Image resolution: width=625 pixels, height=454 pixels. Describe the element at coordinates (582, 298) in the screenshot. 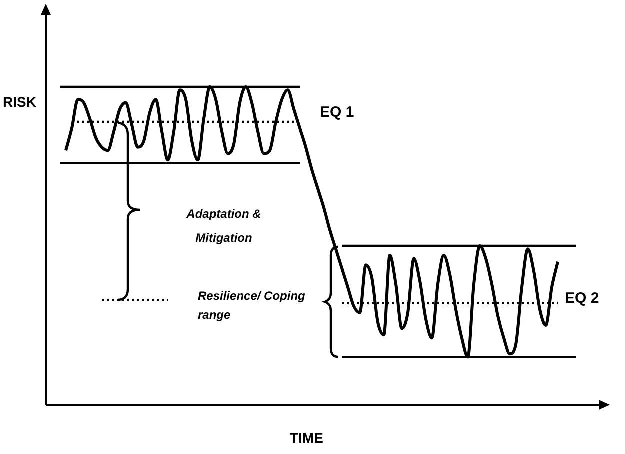

I see `annotation: EQ 2` at that location.